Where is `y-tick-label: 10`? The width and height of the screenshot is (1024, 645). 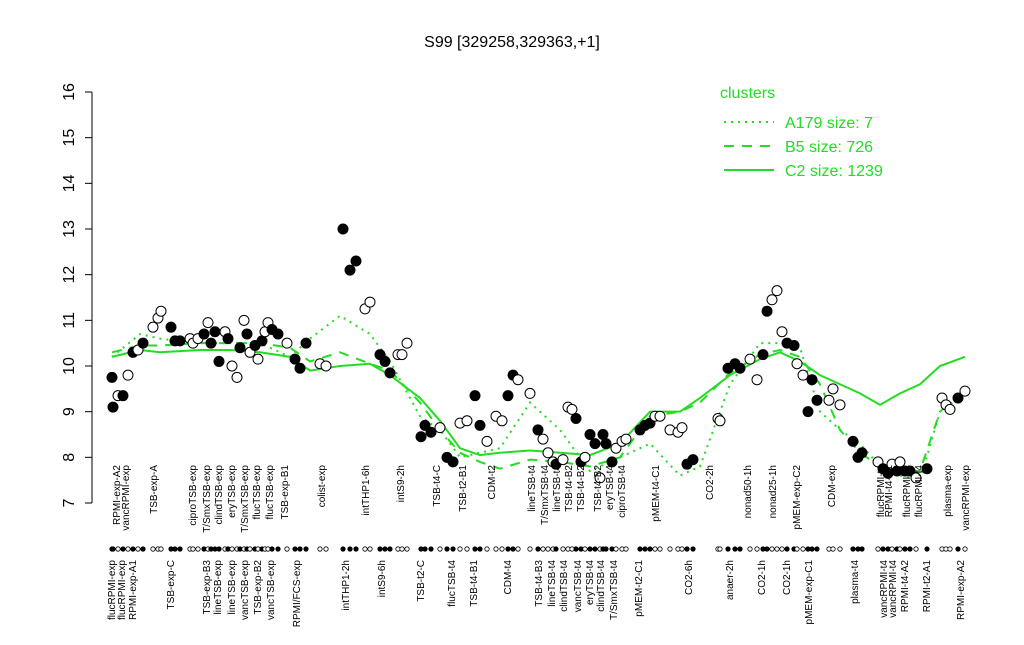
y-tick-label: 10 is located at coordinates (69, 366).